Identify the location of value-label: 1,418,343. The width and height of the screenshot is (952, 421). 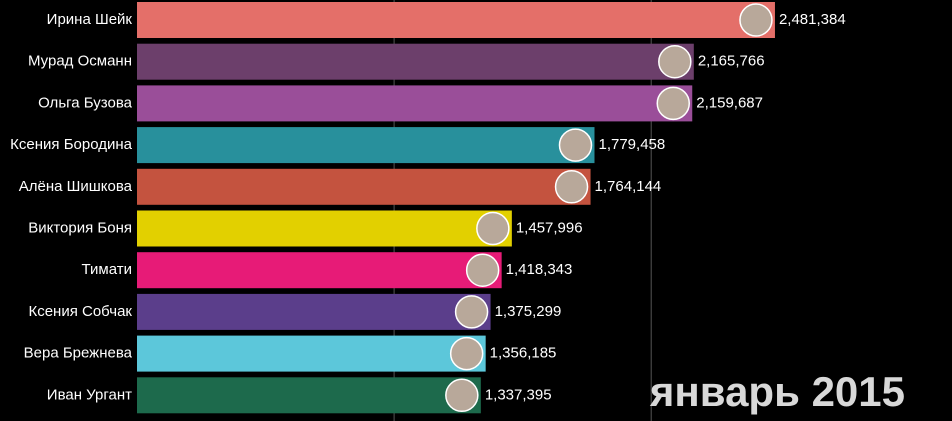
(539, 269).